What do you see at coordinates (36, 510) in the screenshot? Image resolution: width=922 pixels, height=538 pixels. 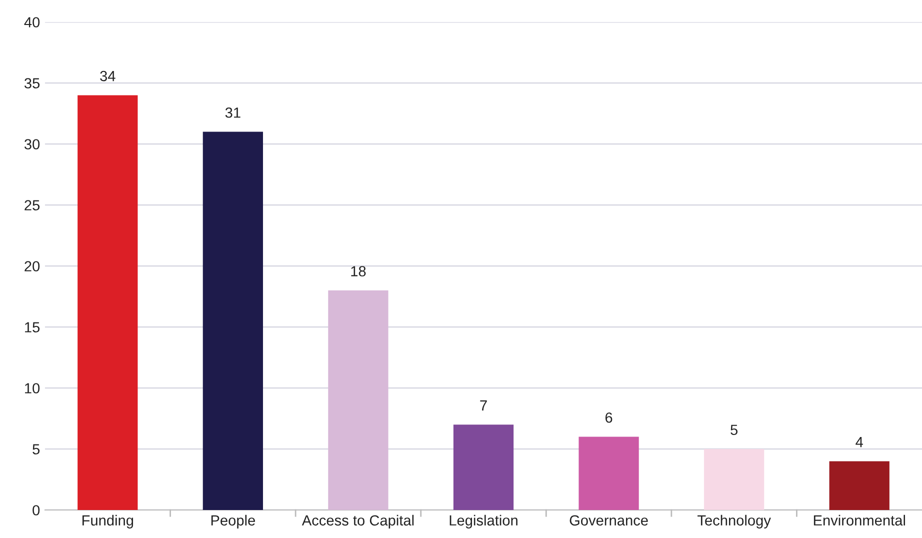 I see `y-tick-label: 0` at bounding box center [36, 510].